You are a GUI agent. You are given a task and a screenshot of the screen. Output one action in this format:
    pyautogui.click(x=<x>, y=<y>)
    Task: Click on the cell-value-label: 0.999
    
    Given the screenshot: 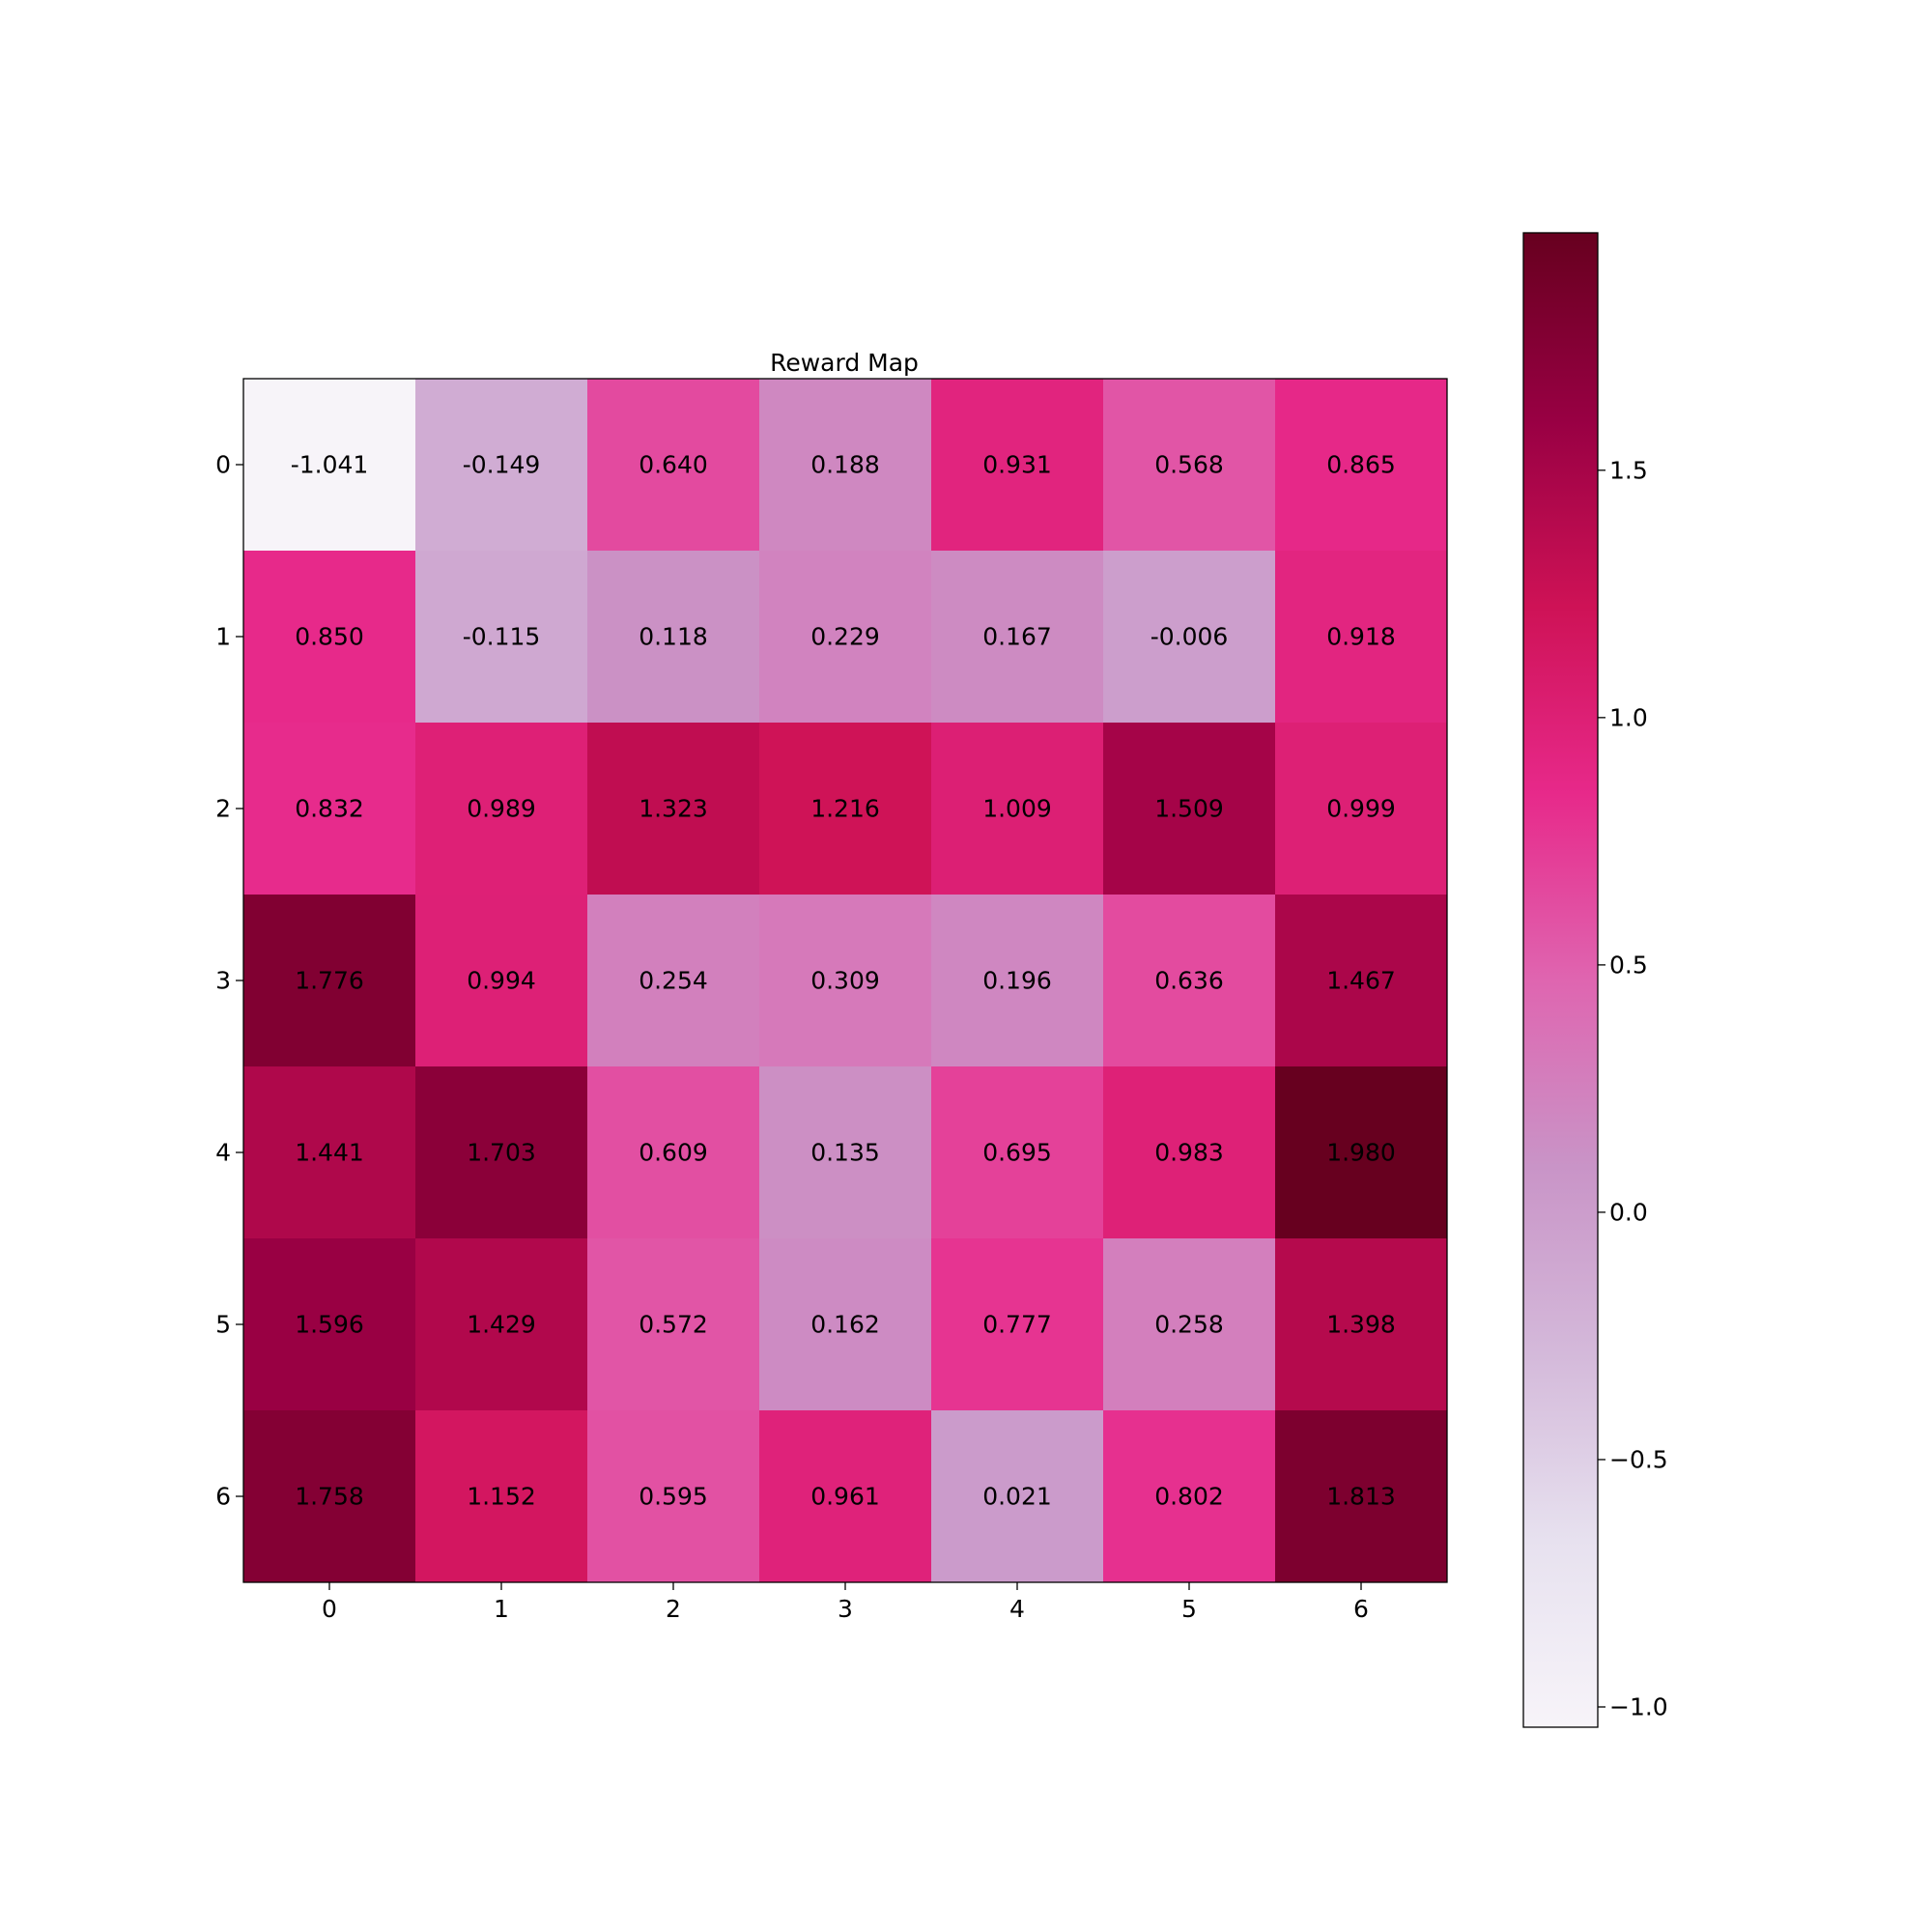 What is the action you would take?
    pyautogui.click(x=1361, y=809)
    